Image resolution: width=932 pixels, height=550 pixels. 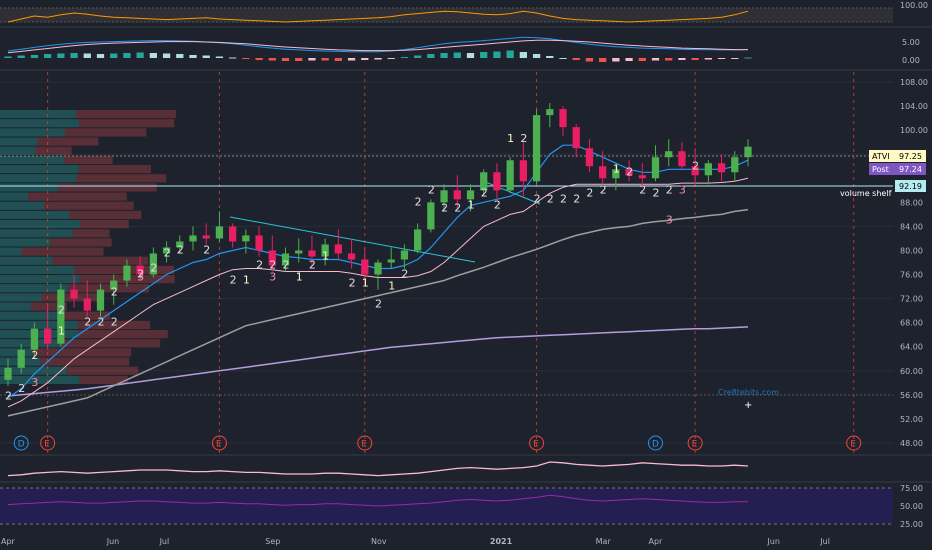 What do you see at coordinates (897, 156) in the screenshot?
I see `price-label-last: ATVI 97.25` at bounding box center [897, 156].